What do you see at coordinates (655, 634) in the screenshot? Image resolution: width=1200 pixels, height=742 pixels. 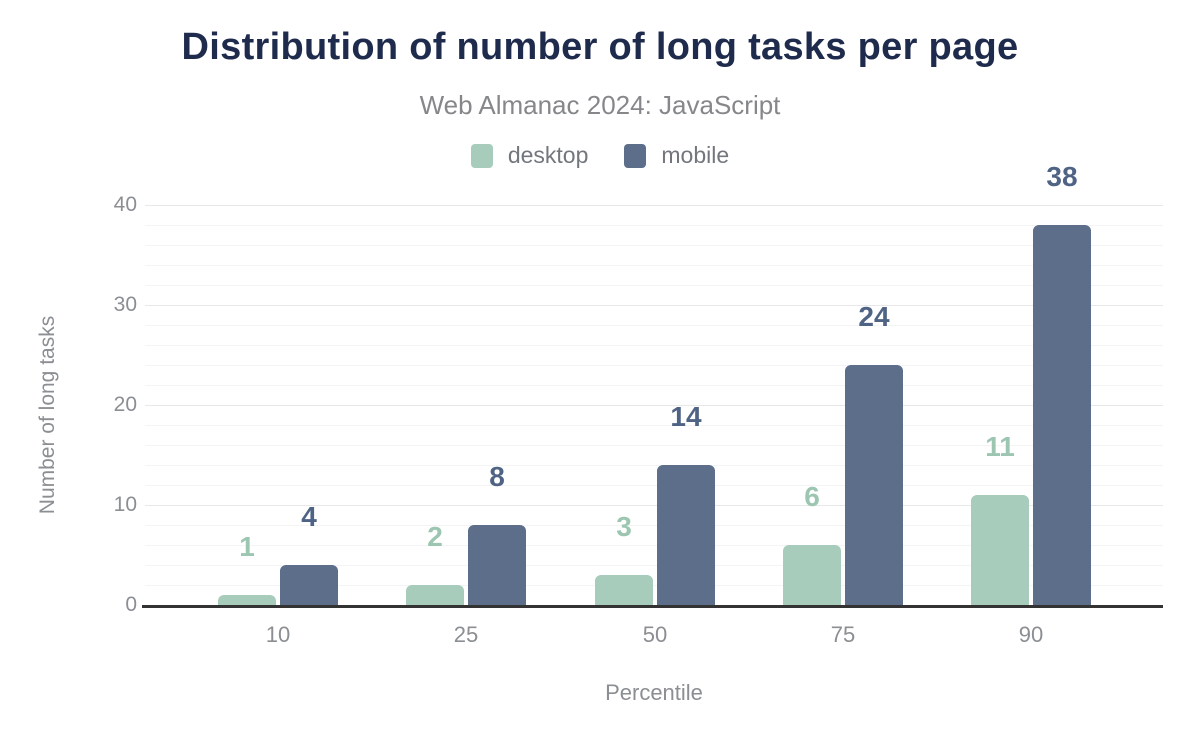 I see `x-tick-label: 50` at bounding box center [655, 634].